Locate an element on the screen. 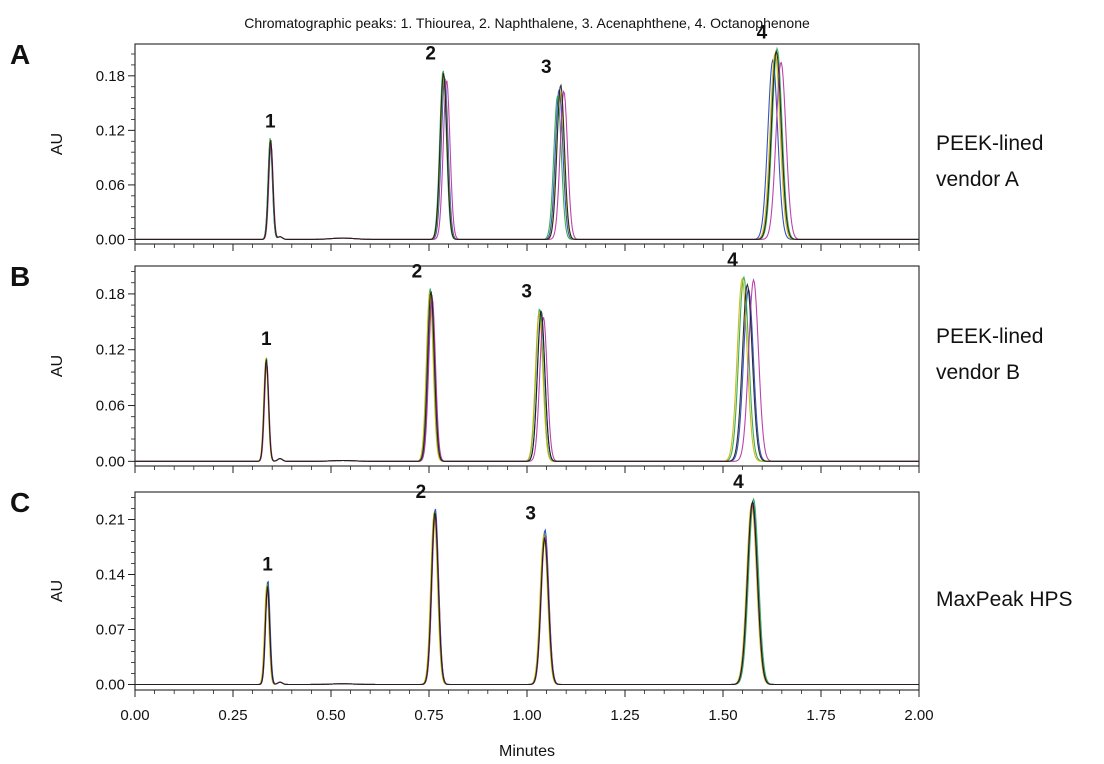  x-tick-label: 1.75 is located at coordinates (820, 715).